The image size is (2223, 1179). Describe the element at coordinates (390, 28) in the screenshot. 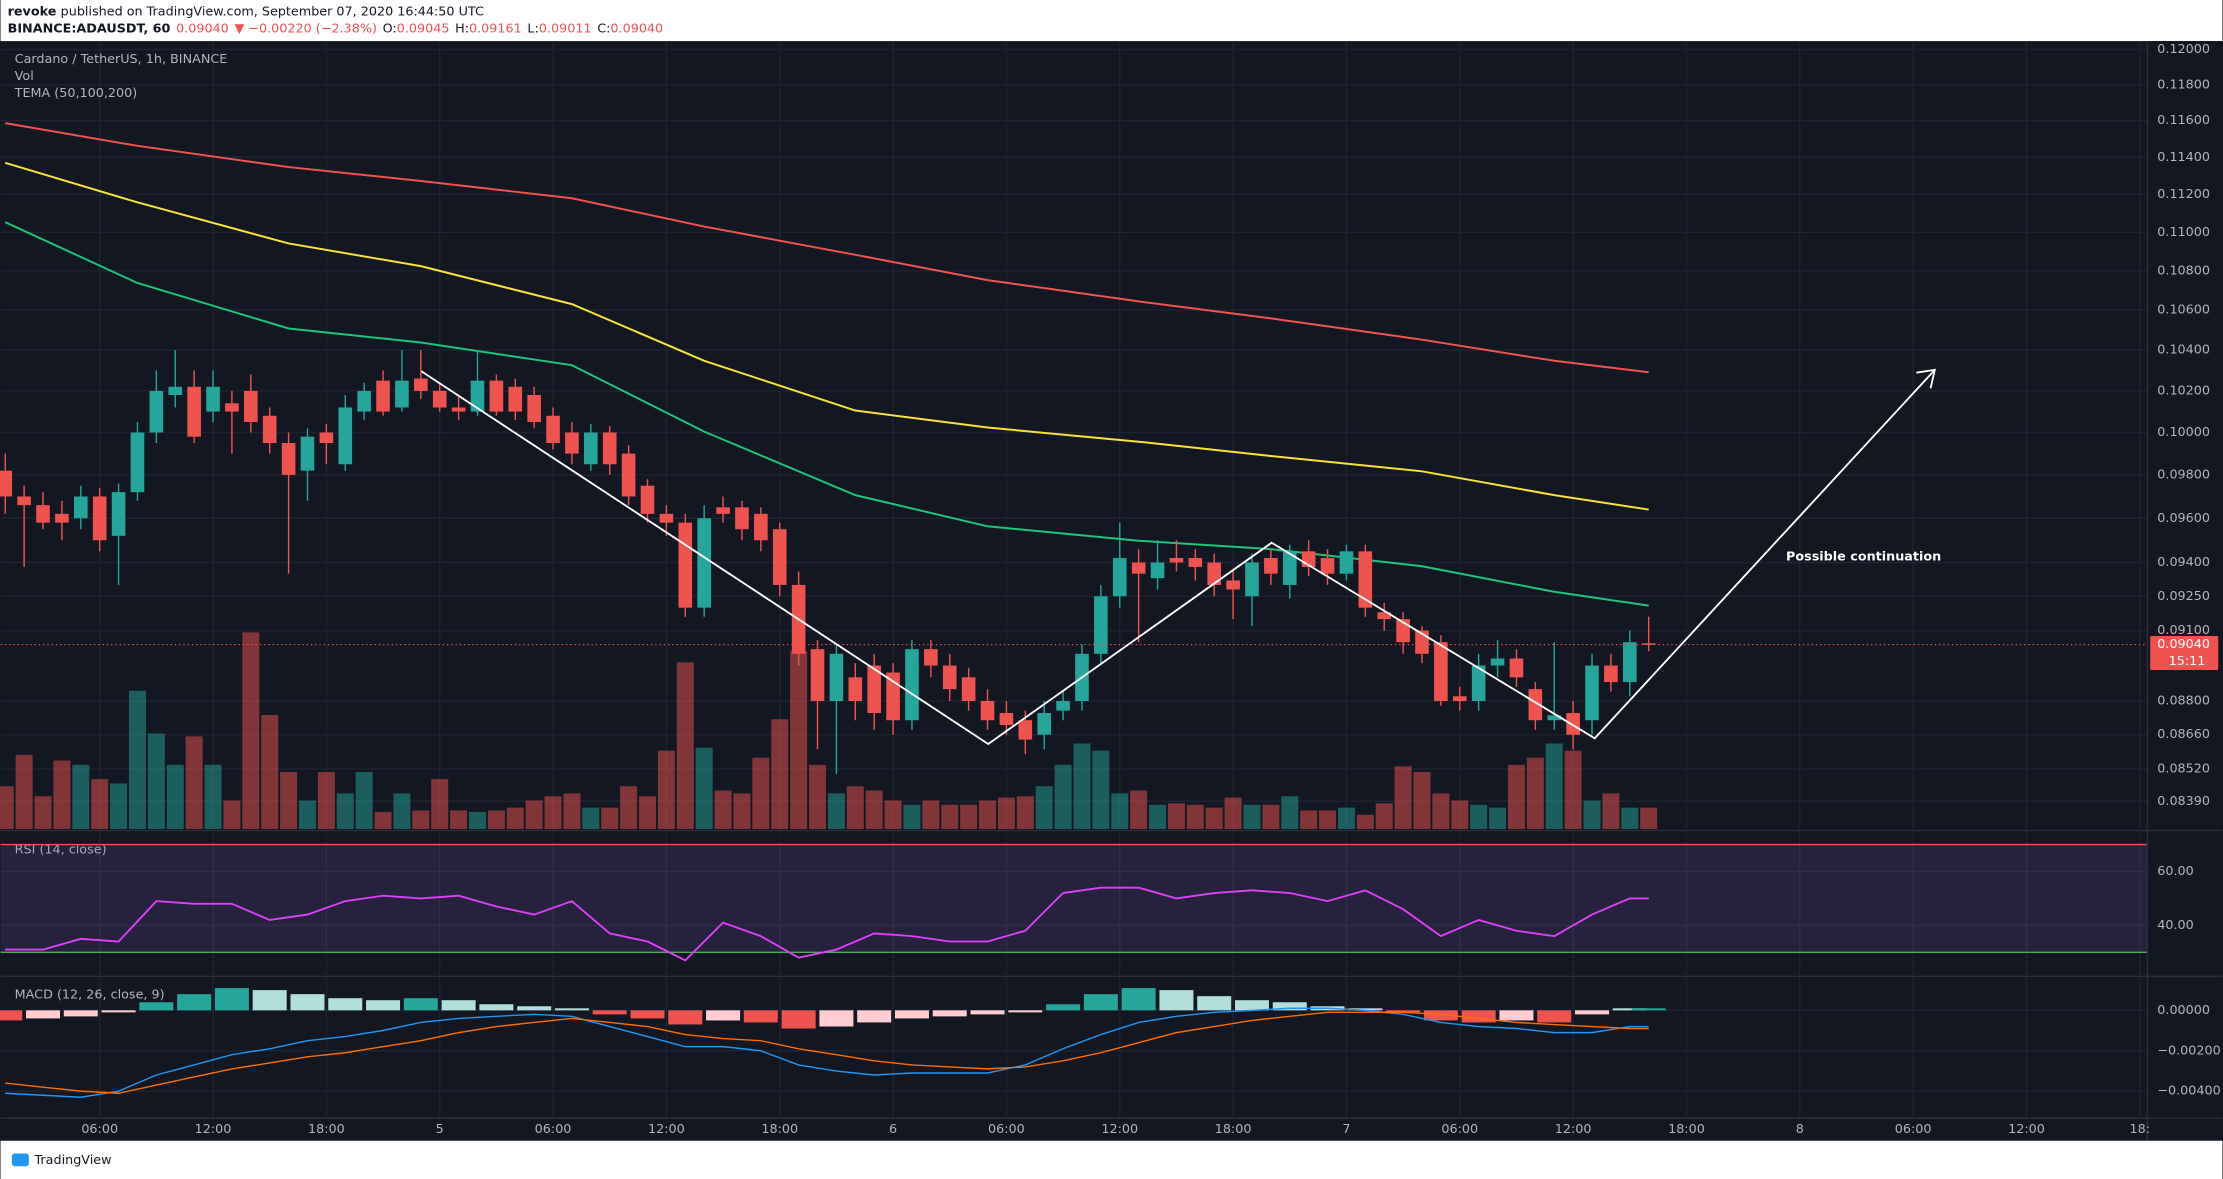

I see `quote-part: O:` at that location.